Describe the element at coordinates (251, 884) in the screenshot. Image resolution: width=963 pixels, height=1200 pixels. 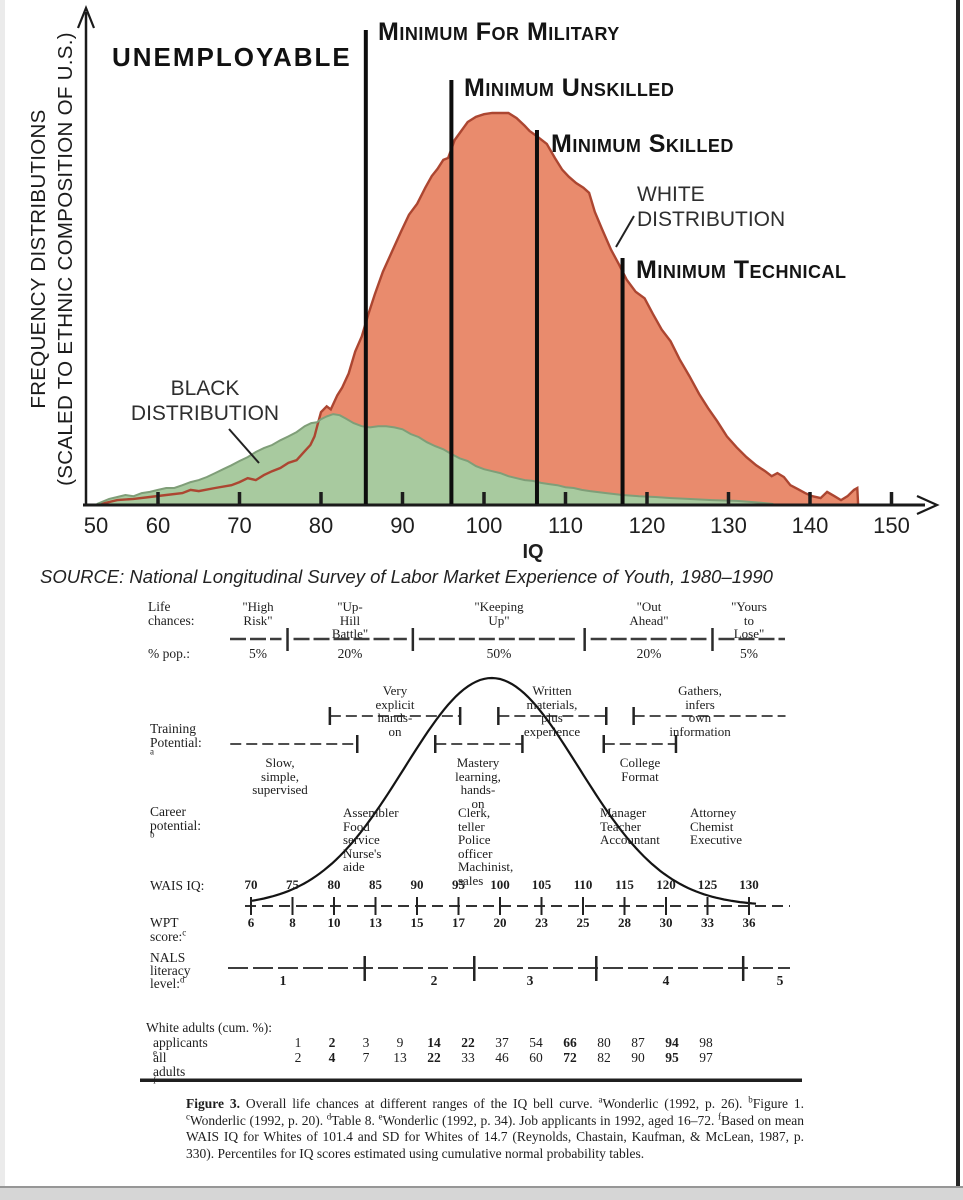
I see `wais-value: 70` at that location.